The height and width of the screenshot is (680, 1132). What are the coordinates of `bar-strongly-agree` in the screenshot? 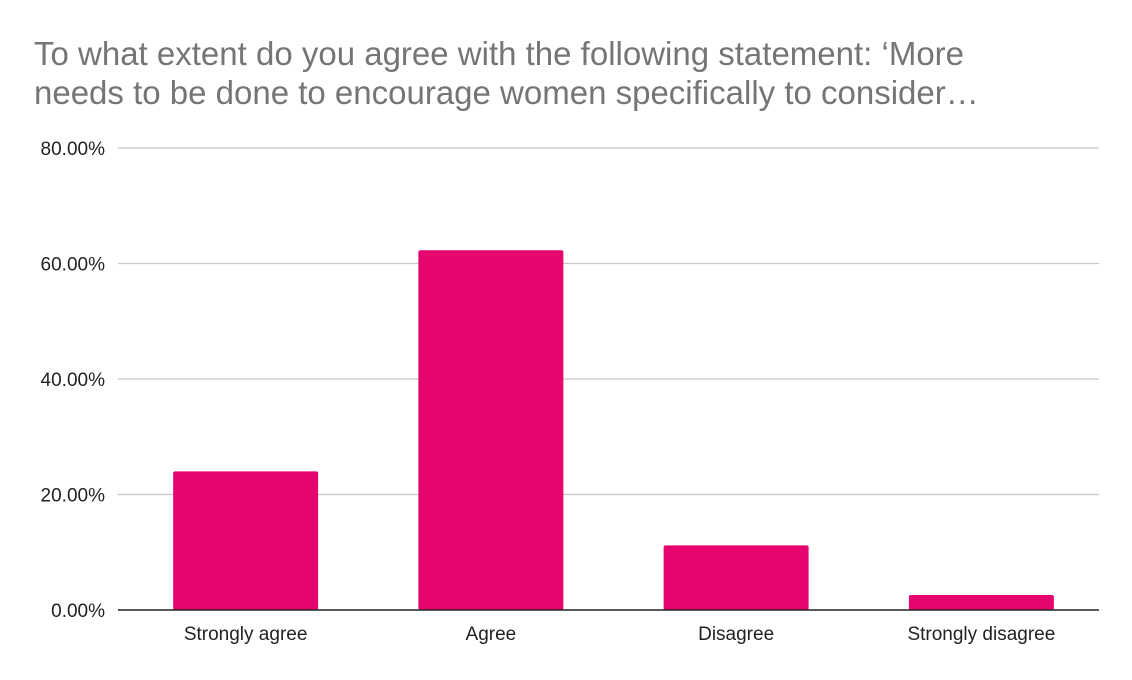 It's located at (246, 540).